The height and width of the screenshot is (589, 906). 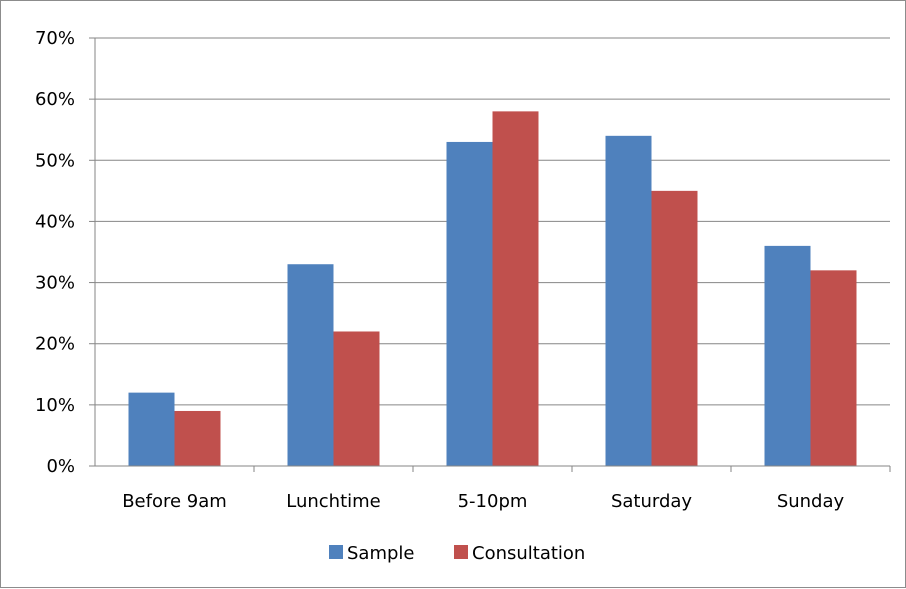 What do you see at coordinates (151, 429) in the screenshot?
I see `bar-sample-before-9am` at bounding box center [151, 429].